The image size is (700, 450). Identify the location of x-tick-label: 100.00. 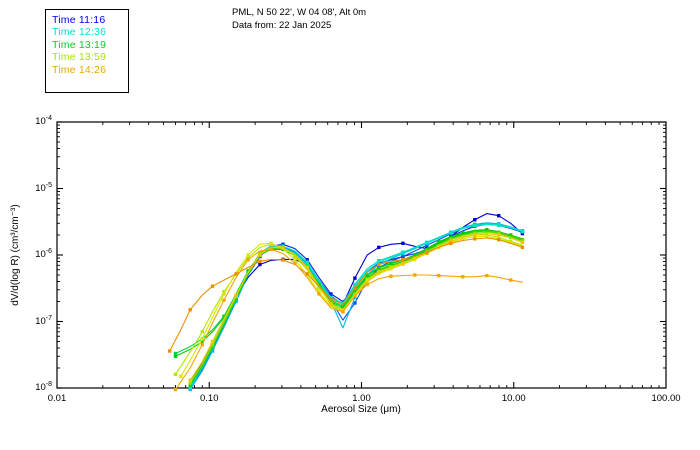
(666, 398).